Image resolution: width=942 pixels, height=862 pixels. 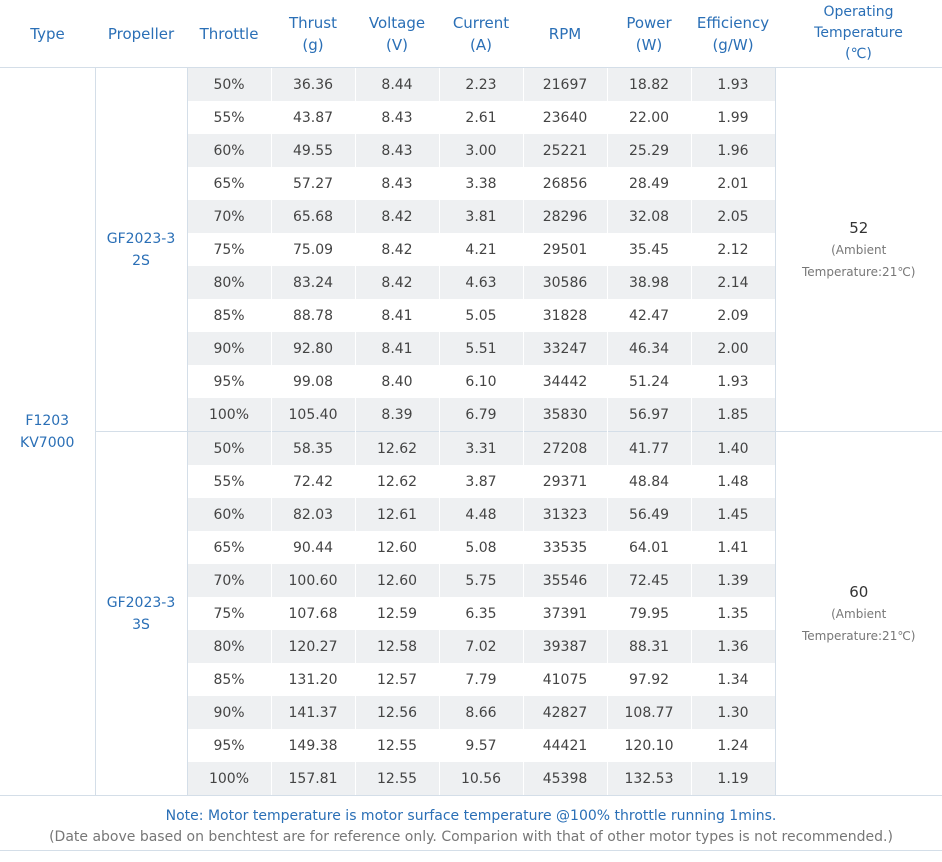 I want to click on thrust-cell: 90.44, so click(x=313, y=547).